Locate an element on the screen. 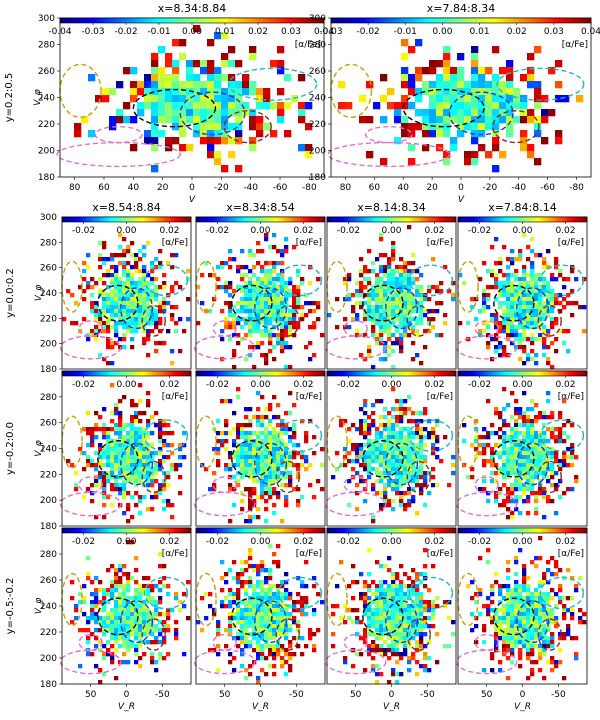  black-dashed-ellipse is located at coordinates (443, 108).